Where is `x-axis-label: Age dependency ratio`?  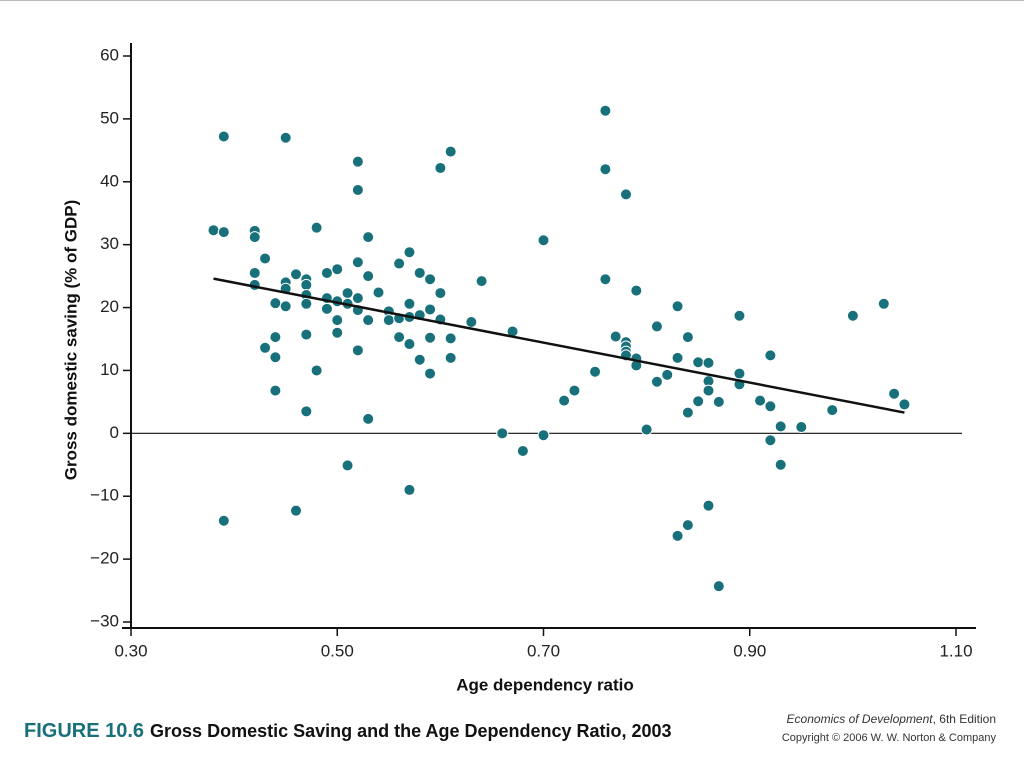 x-axis-label: Age dependency ratio is located at coordinates (545, 684).